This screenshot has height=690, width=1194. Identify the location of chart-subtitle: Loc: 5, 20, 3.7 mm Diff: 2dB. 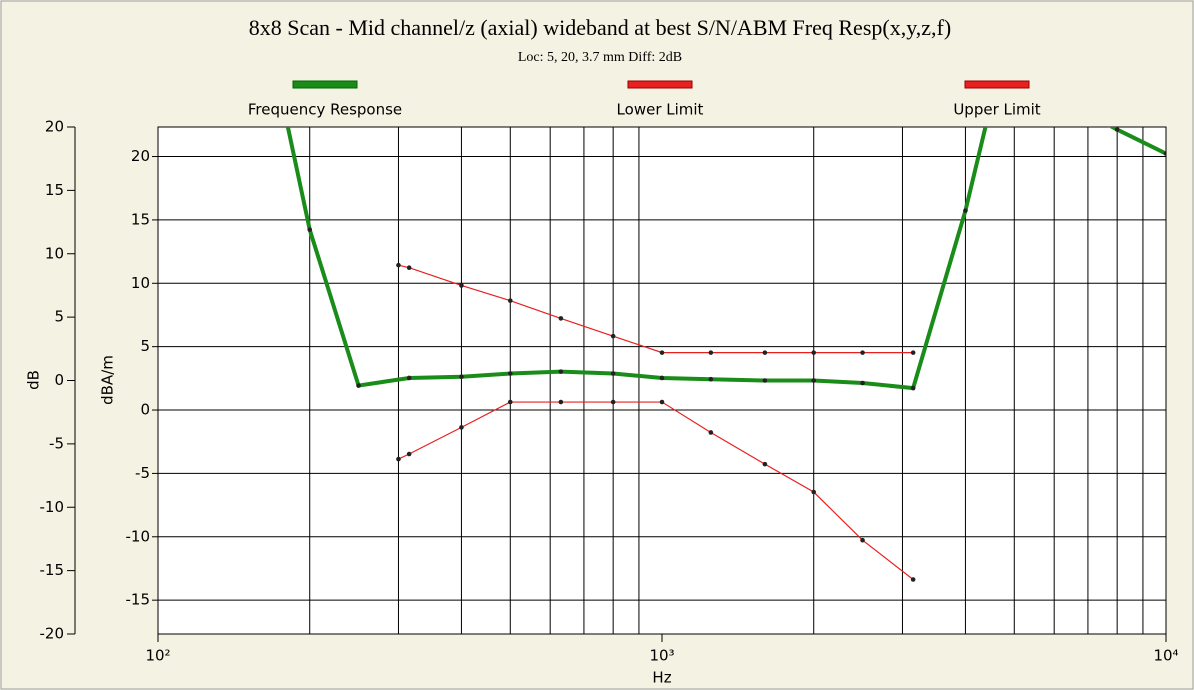
(600, 57).